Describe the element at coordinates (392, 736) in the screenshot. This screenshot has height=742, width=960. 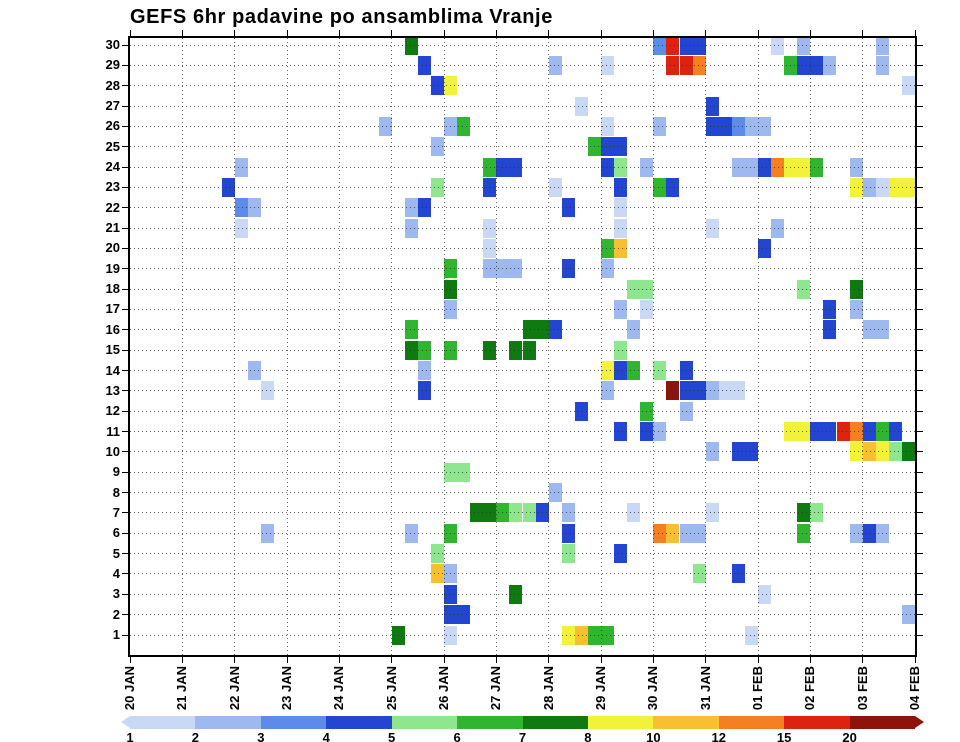
I see `colorbar-label: 5` at that location.